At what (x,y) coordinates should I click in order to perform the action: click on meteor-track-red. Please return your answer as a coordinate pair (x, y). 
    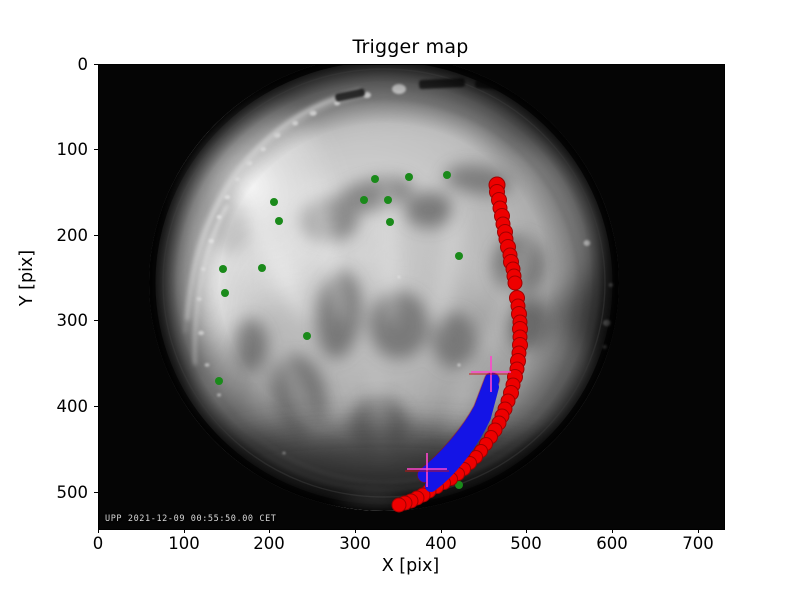
    Looking at the image, I should click on (459, 344).